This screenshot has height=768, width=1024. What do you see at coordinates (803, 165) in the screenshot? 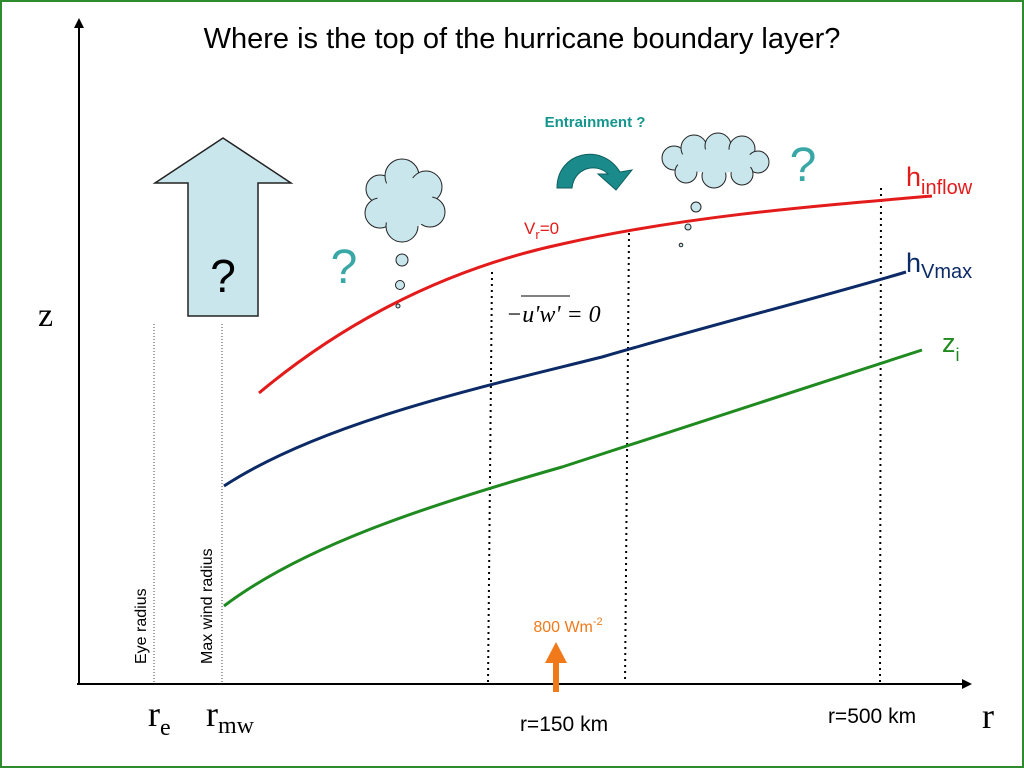
I see `question-mark-right: ?` at bounding box center [803, 165].